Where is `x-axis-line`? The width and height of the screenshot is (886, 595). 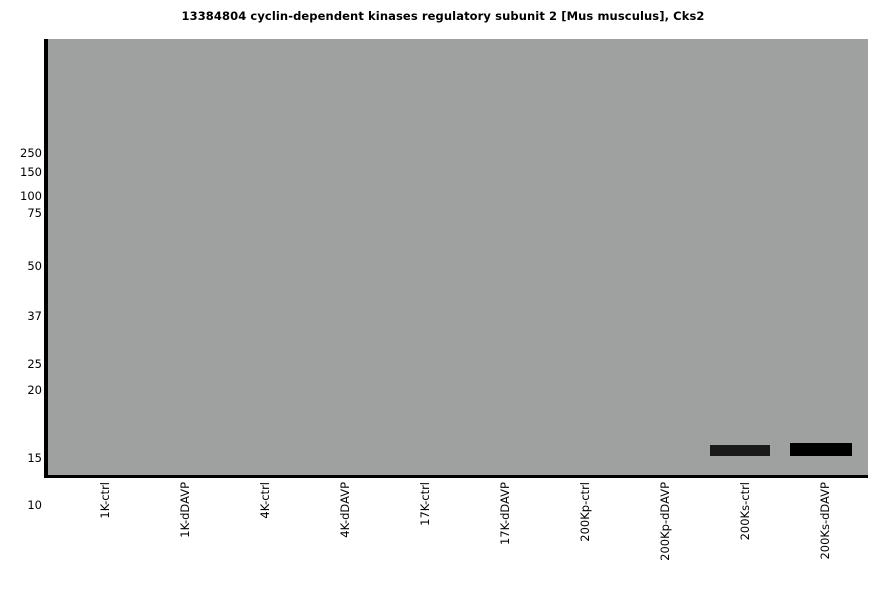
x-axis-line is located at coordinates (456, 476).